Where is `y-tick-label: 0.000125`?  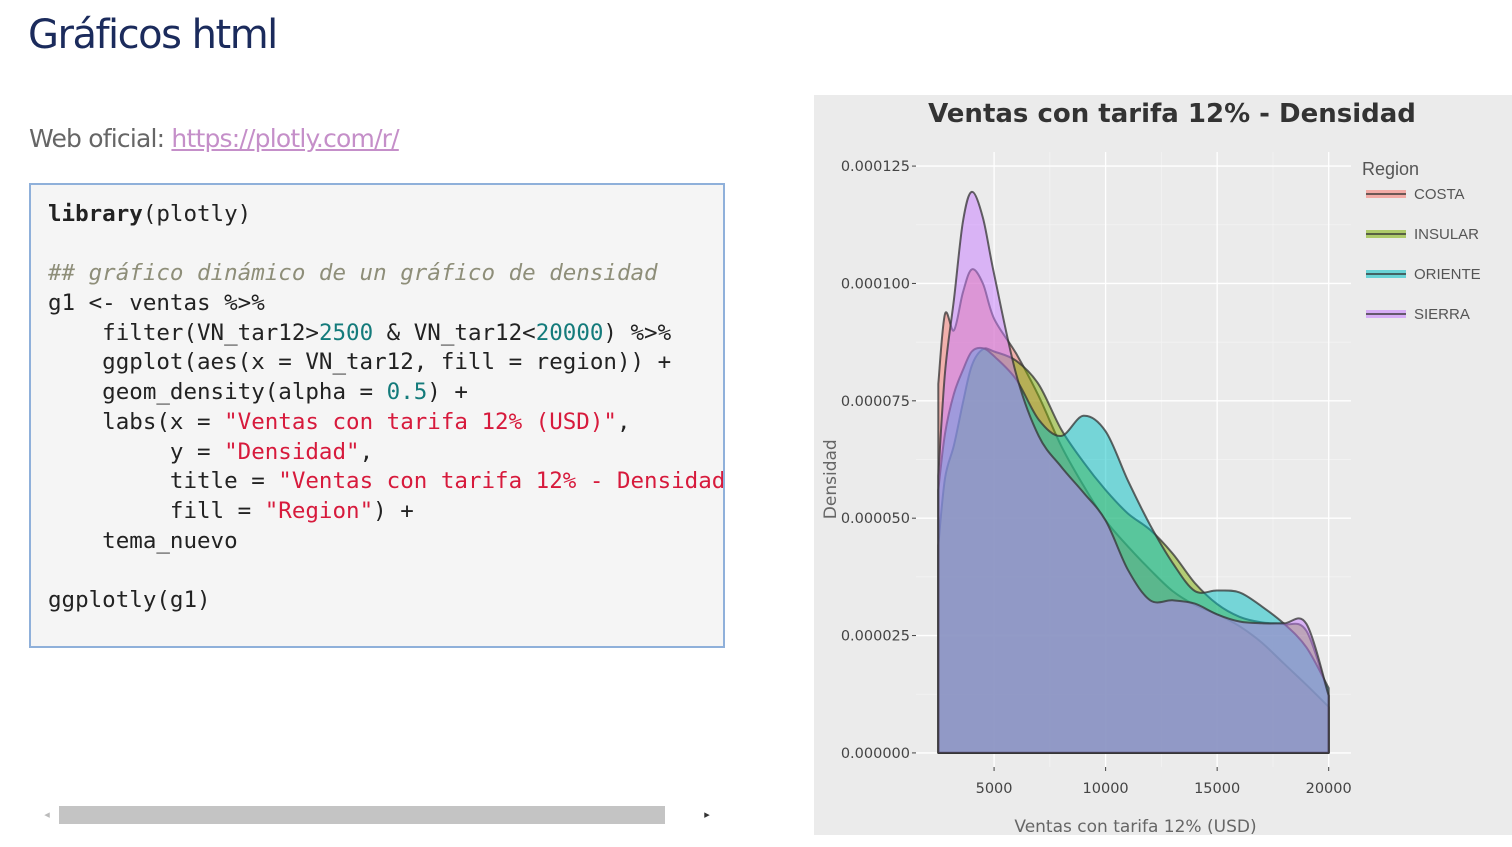 y-tick-label: 0.000125 is located at coordinates (875, 167).